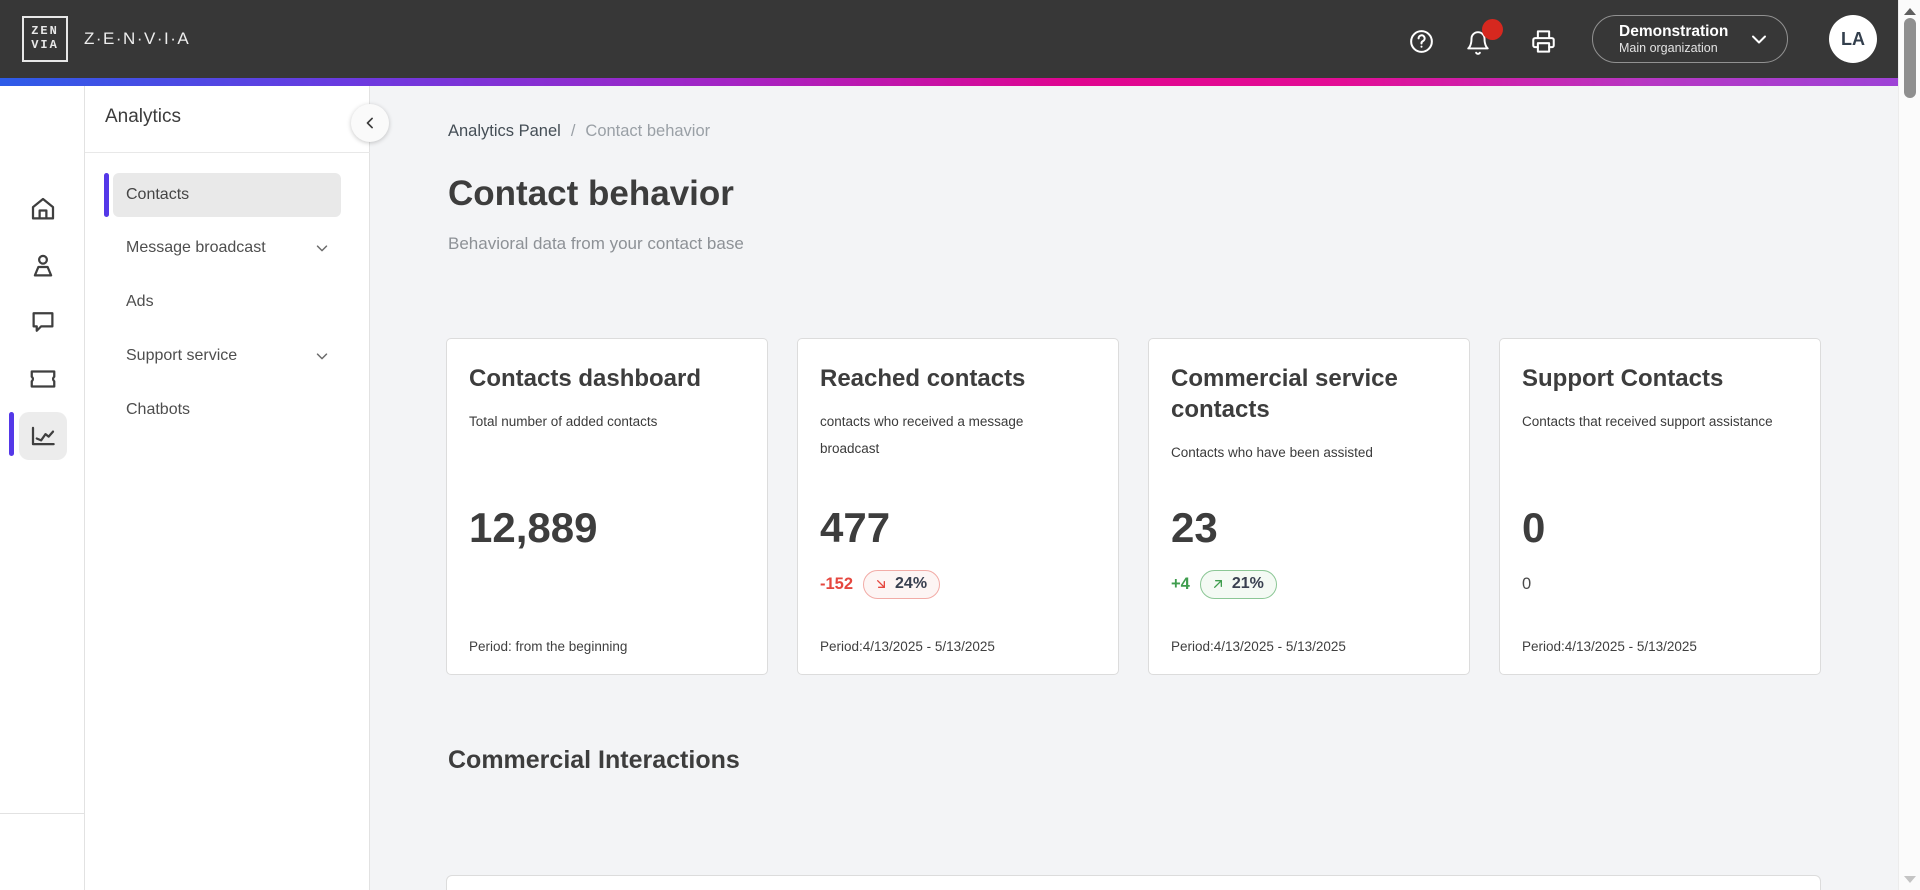 The image size is (1920, 890). I want to click on home-icon, so click(43, 208).